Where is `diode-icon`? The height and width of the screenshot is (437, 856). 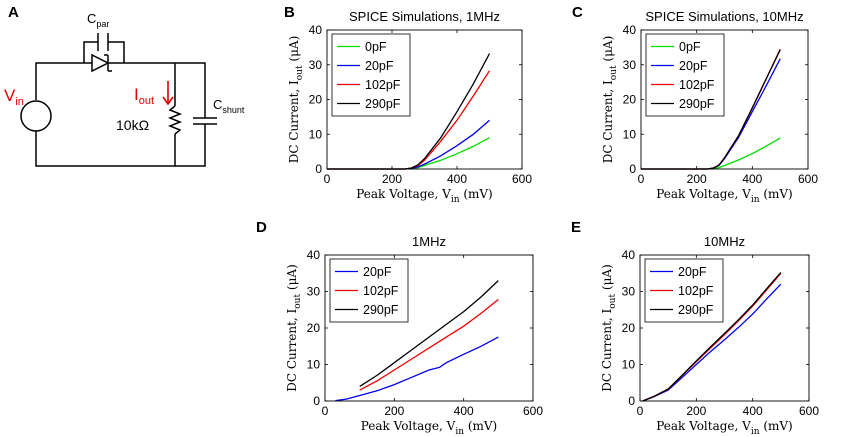
diode-icon is located at coordinates (100, 63).